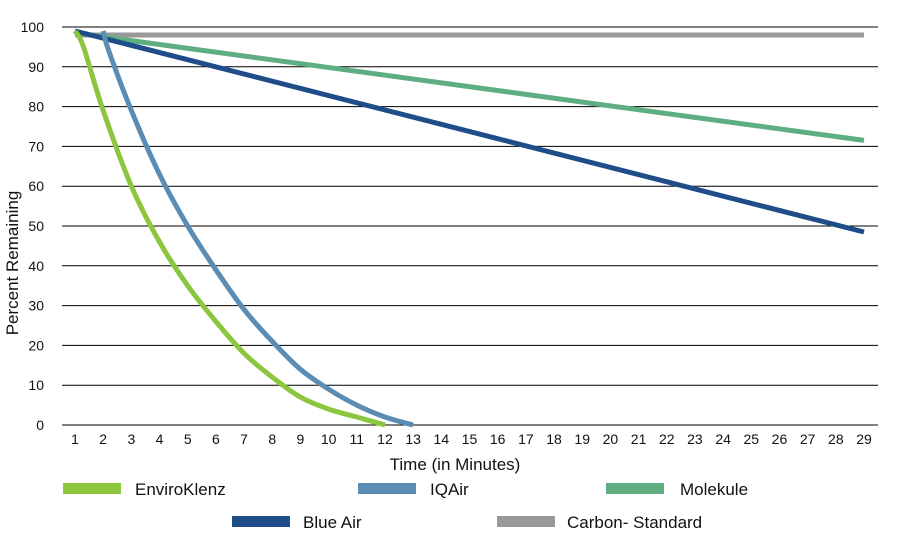 The image size is (900, 543). Describe the element at coordinates (695, 439) in the screenshot. I see `x-tick-label: 23` at that location.